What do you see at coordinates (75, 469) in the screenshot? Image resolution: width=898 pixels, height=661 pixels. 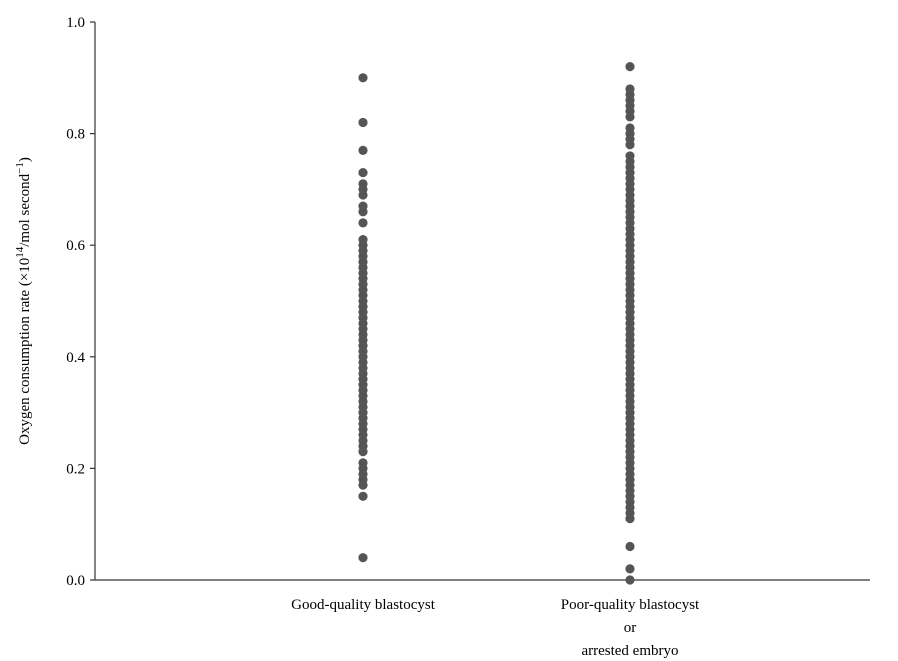 I see `y-tick-label: 0.2` at bounding box center [75, 469].